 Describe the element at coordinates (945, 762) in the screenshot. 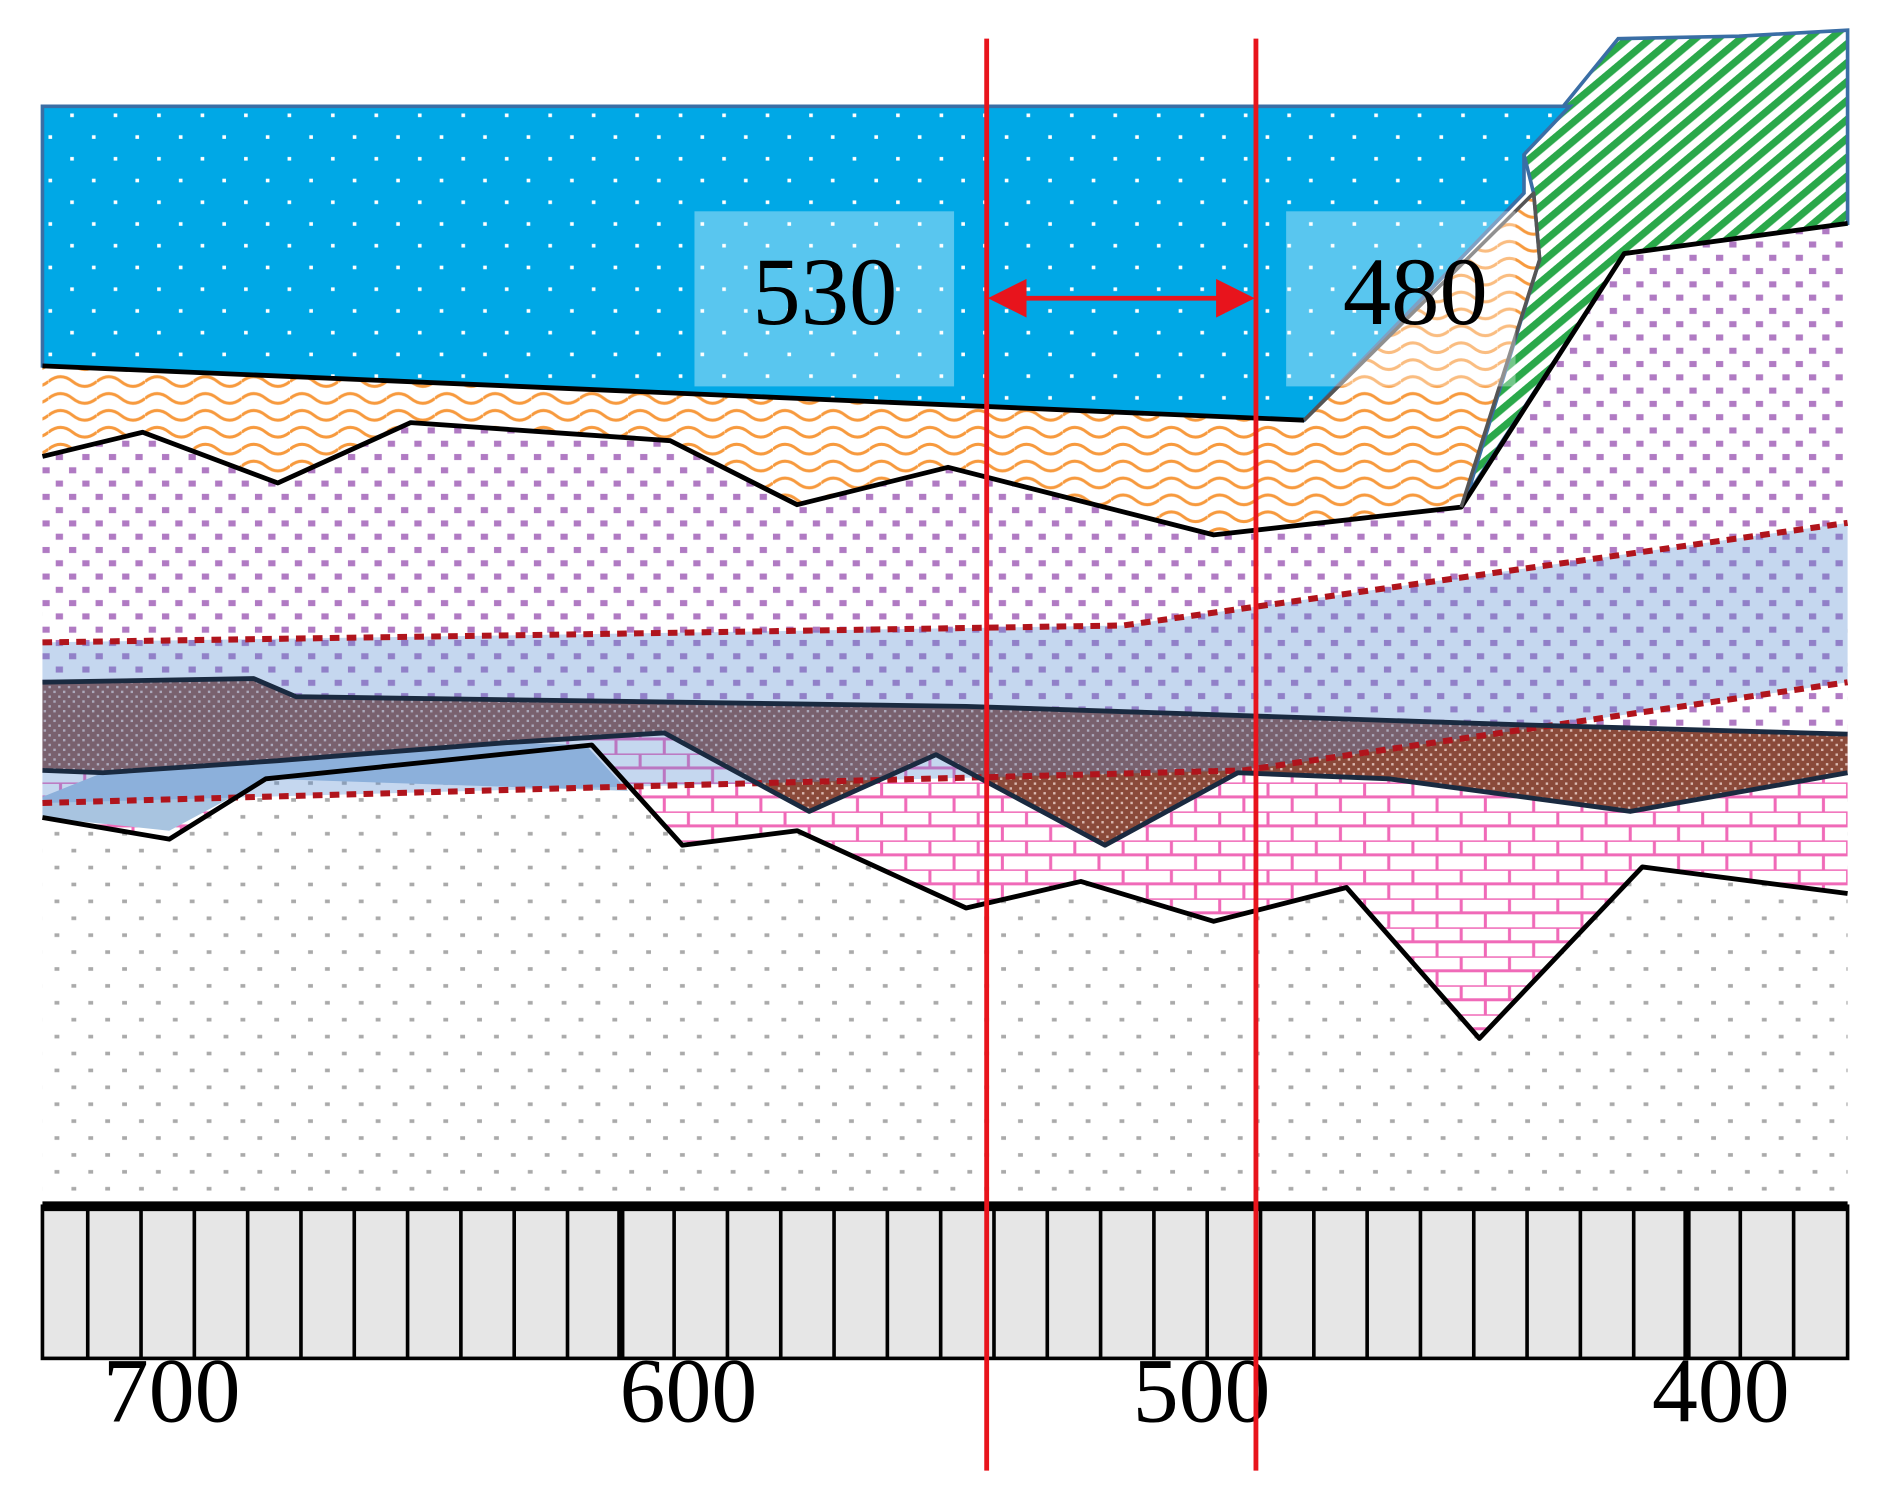

I see `brown-layer` at that location.